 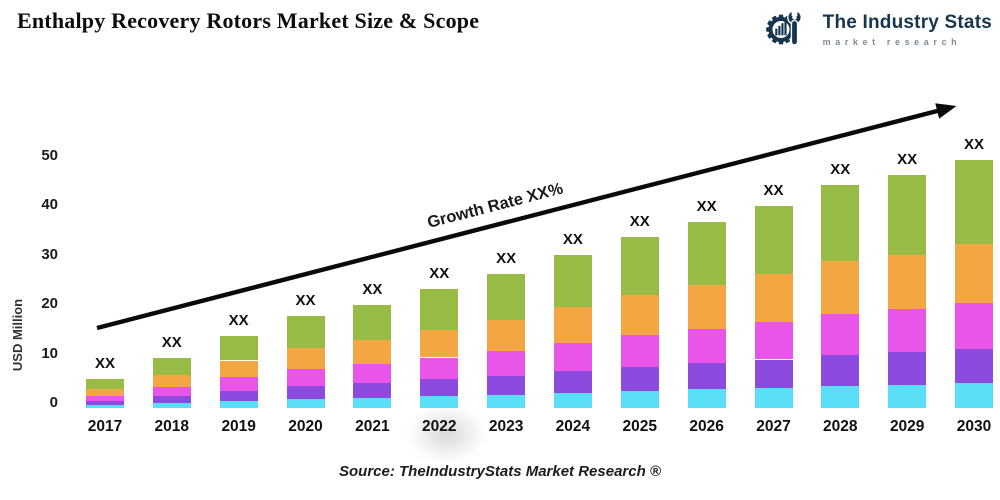 I want to click on brand-name: The Industry Stats, so click(x=907, y=22).